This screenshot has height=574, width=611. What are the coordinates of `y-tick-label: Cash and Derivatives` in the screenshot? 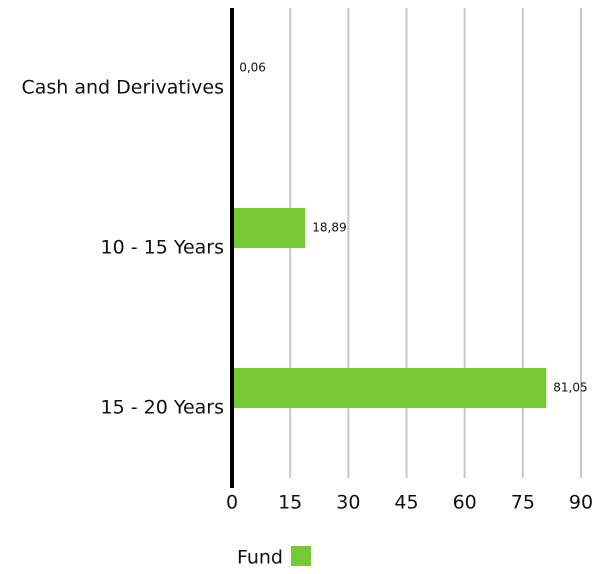 It's located at (122, 88).